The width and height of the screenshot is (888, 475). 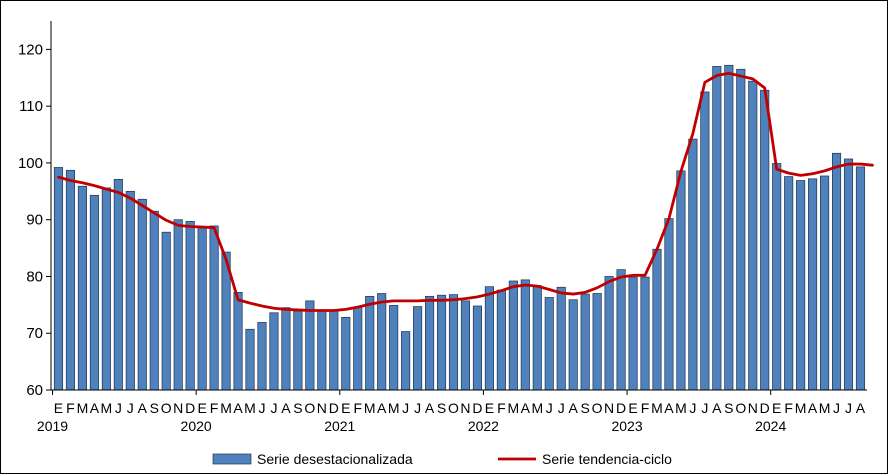 I want to click on legend-label-trend: Serie tendencia-ciclo, so click(x=607, y=459).